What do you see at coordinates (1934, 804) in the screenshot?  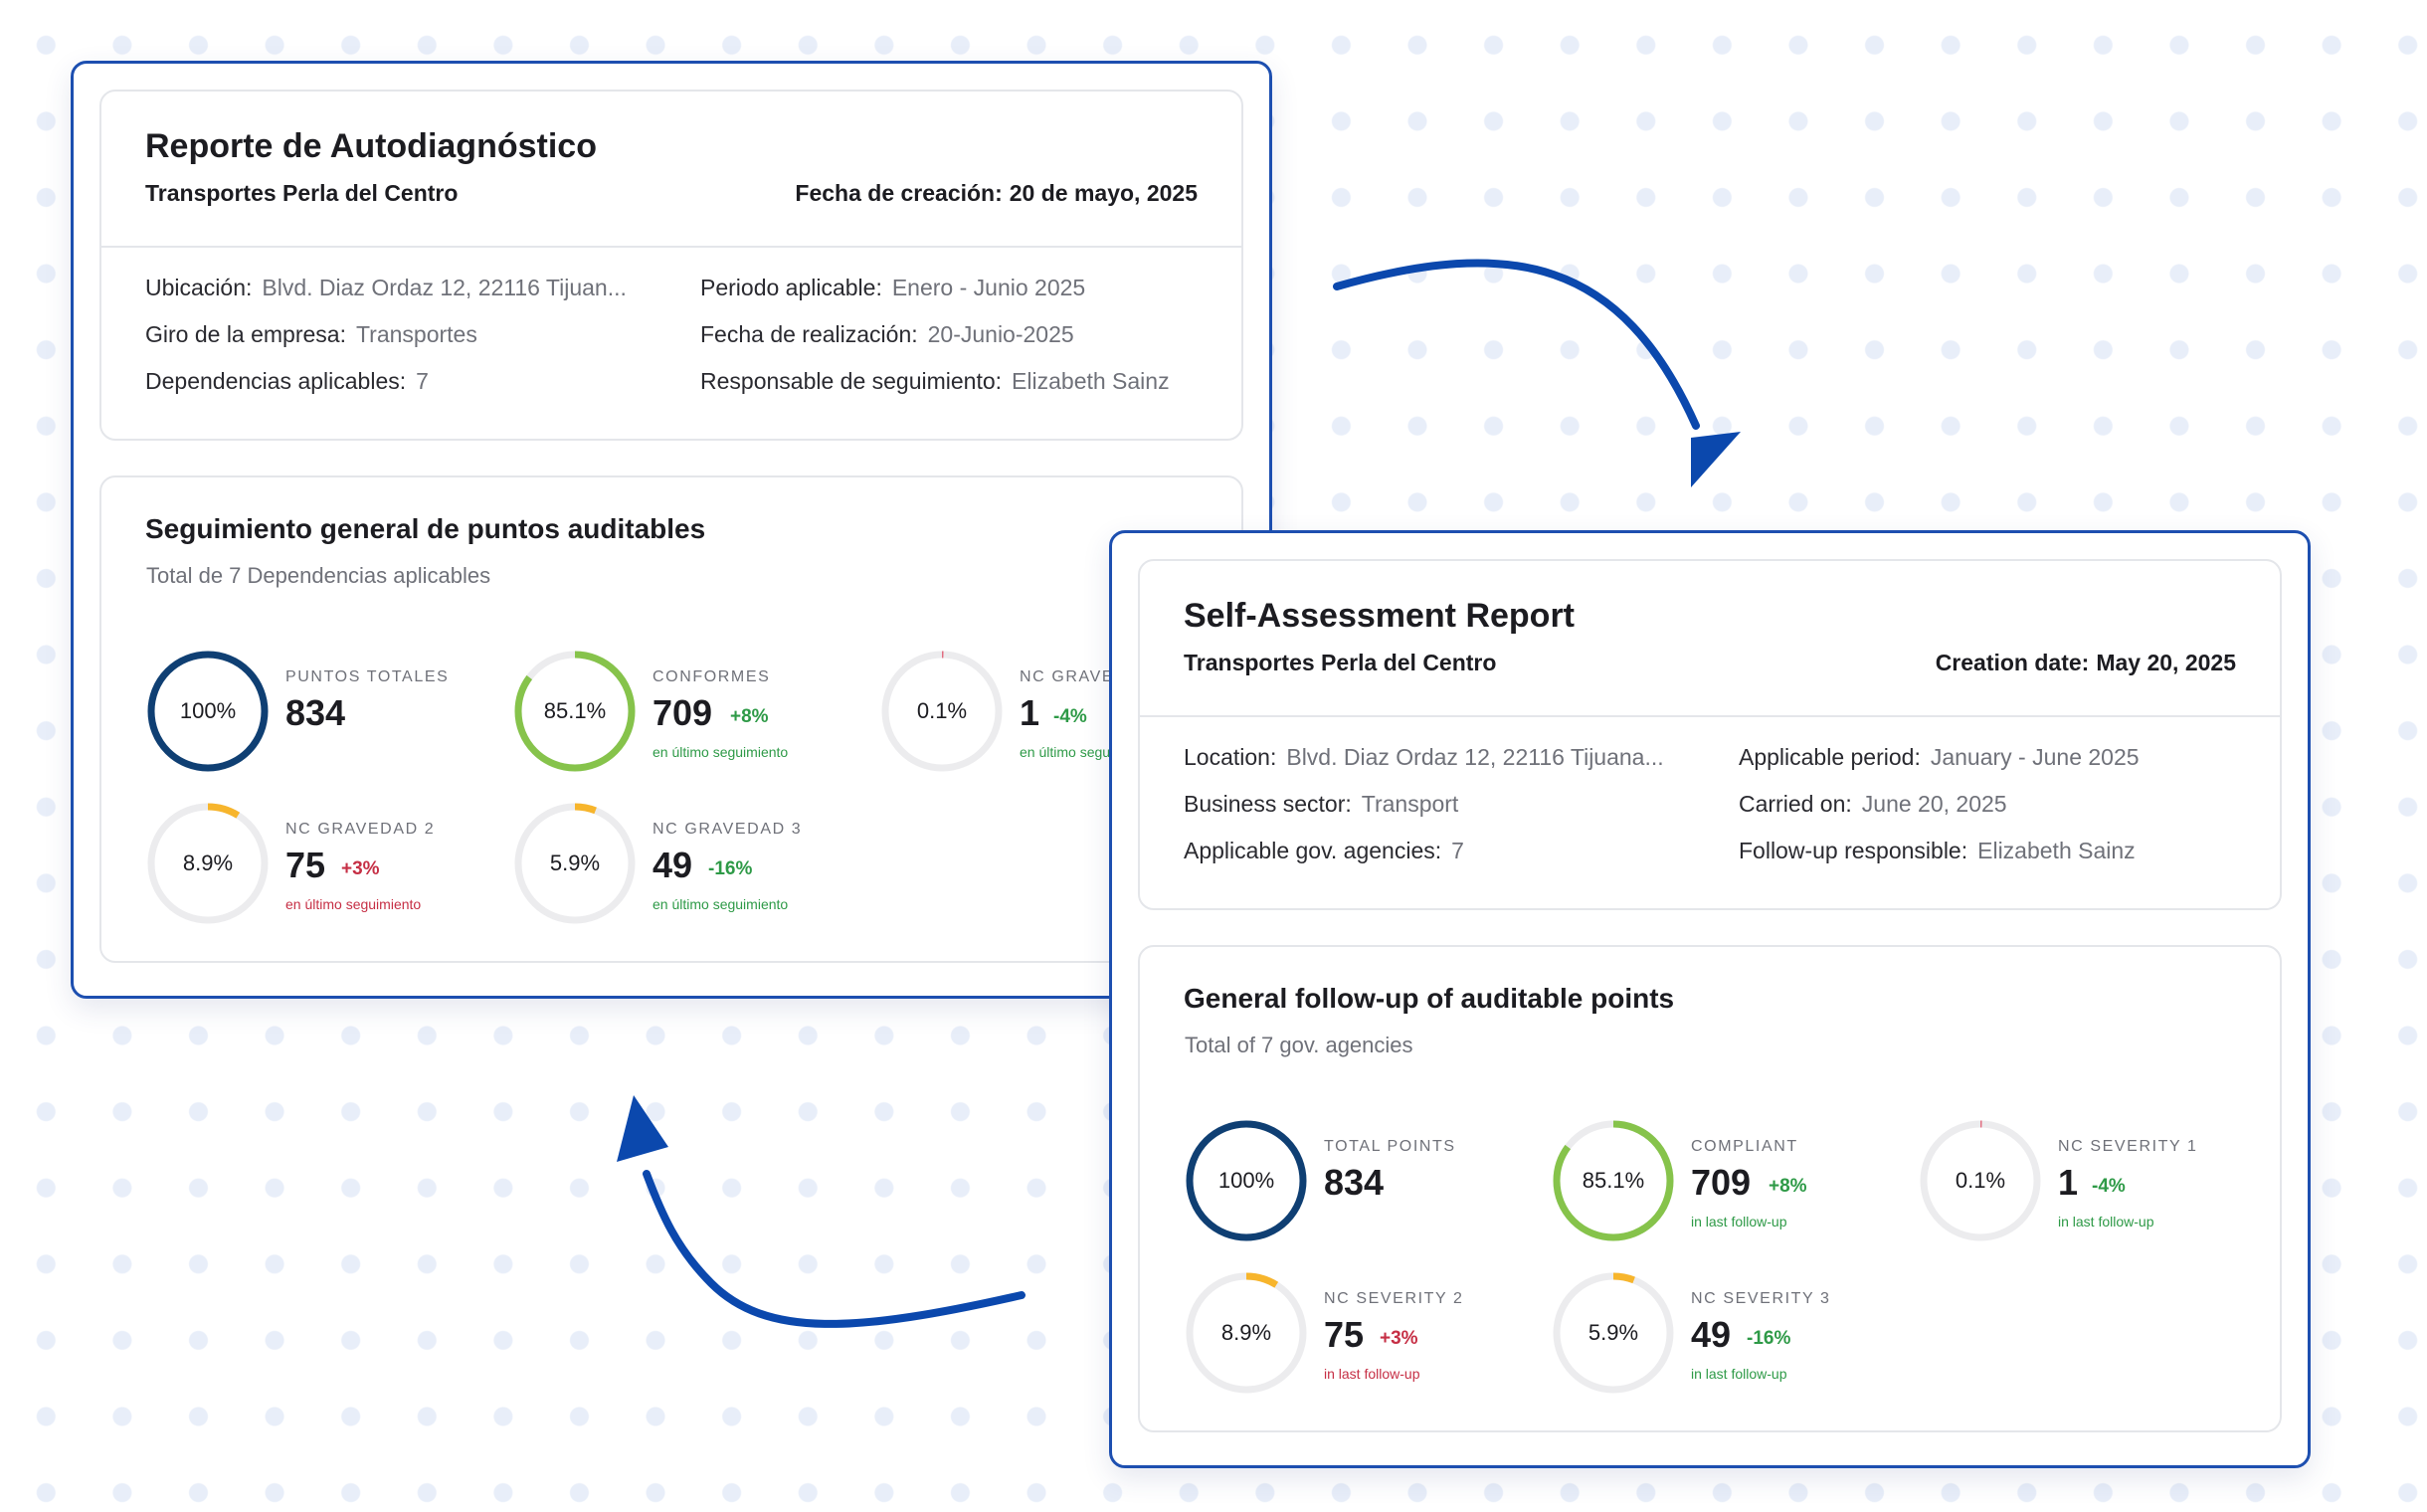 I see `info-carried-on-value: June 20, 2025` at bounding box center [1934, 804].